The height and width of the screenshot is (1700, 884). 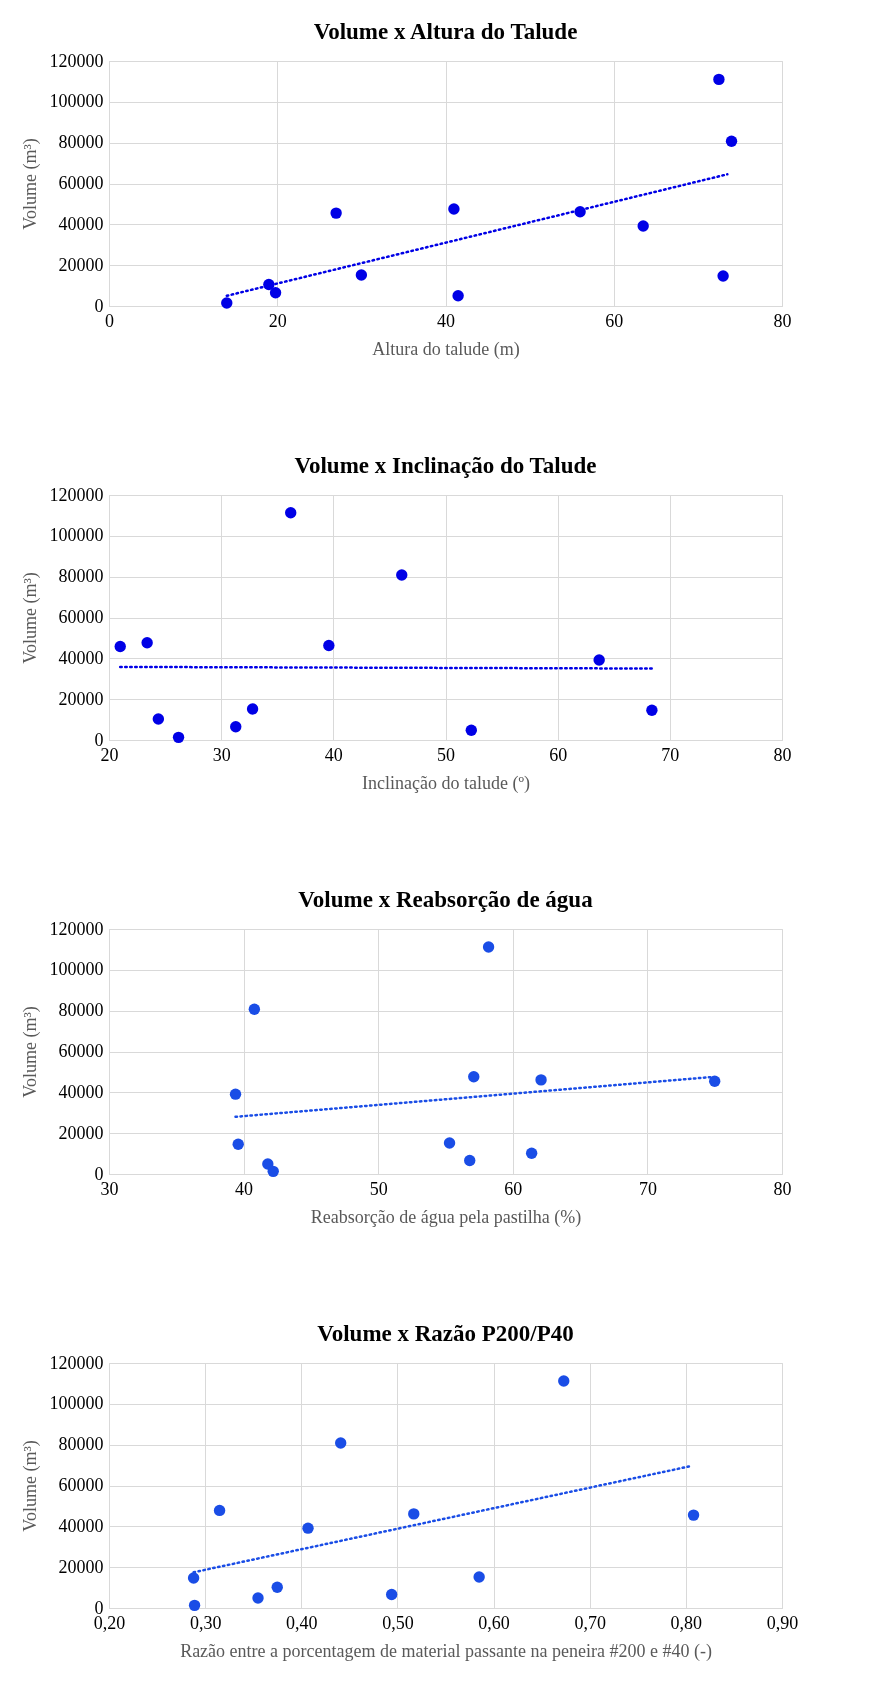 I want to click on x-tick-label: 20, so click(x=277, y=320).